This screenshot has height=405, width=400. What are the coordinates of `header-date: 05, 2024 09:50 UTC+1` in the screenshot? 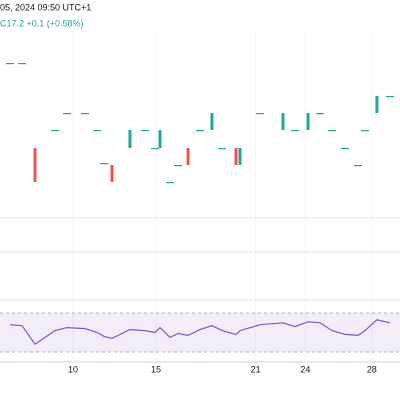 It's located at (45, 7).